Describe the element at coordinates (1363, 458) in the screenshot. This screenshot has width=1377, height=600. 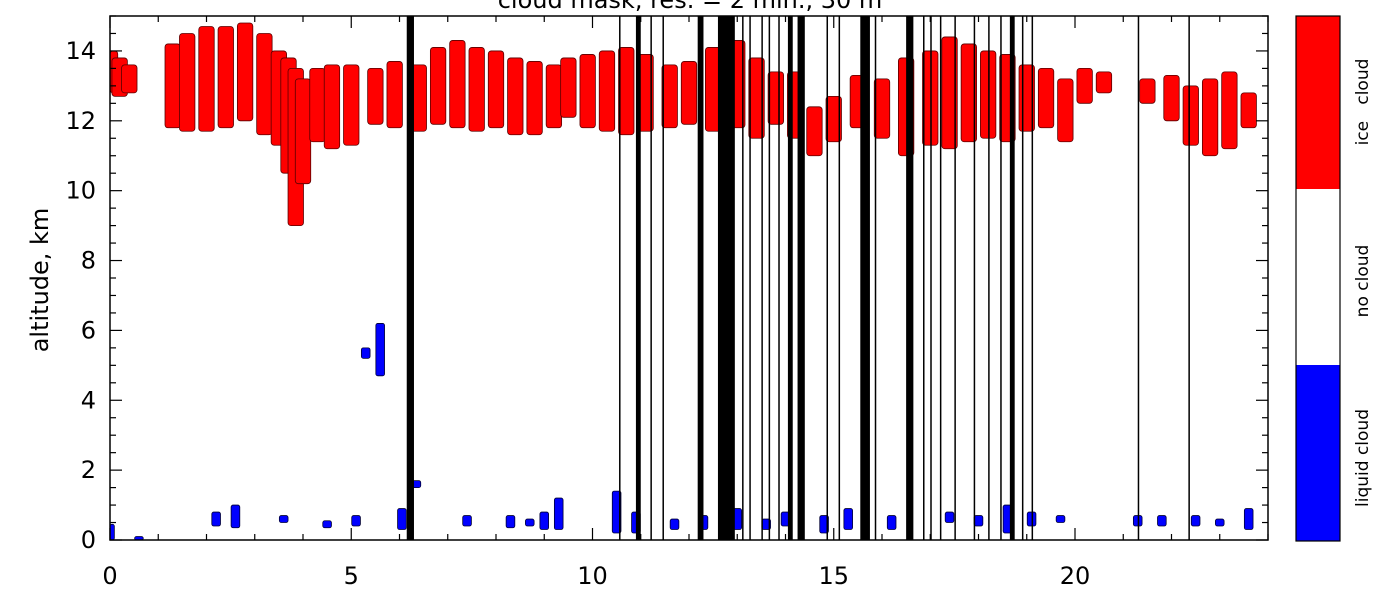
I see `colorbar-label-liquid: liquid cloud` at that location.